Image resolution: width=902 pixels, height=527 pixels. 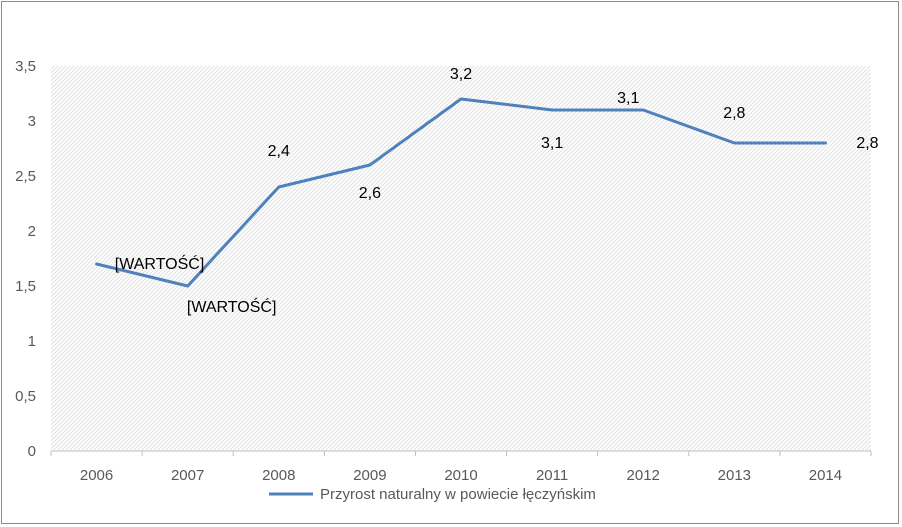 What do you see at coordinates (25, 259) in the screenshot?
I see `y-axis: 0 0,5 1 1,5 2 2,5 3 3,5` at bounding box center [25, 259].